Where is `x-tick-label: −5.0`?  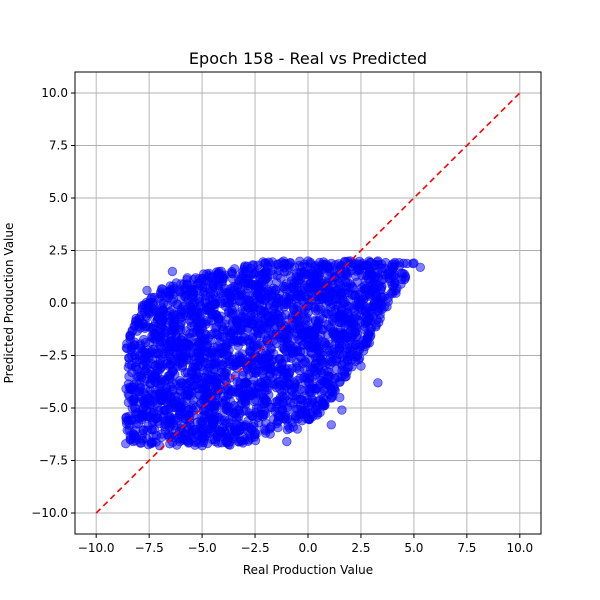 x-tick-label: −5.0 is located at coordinates (202, 548).